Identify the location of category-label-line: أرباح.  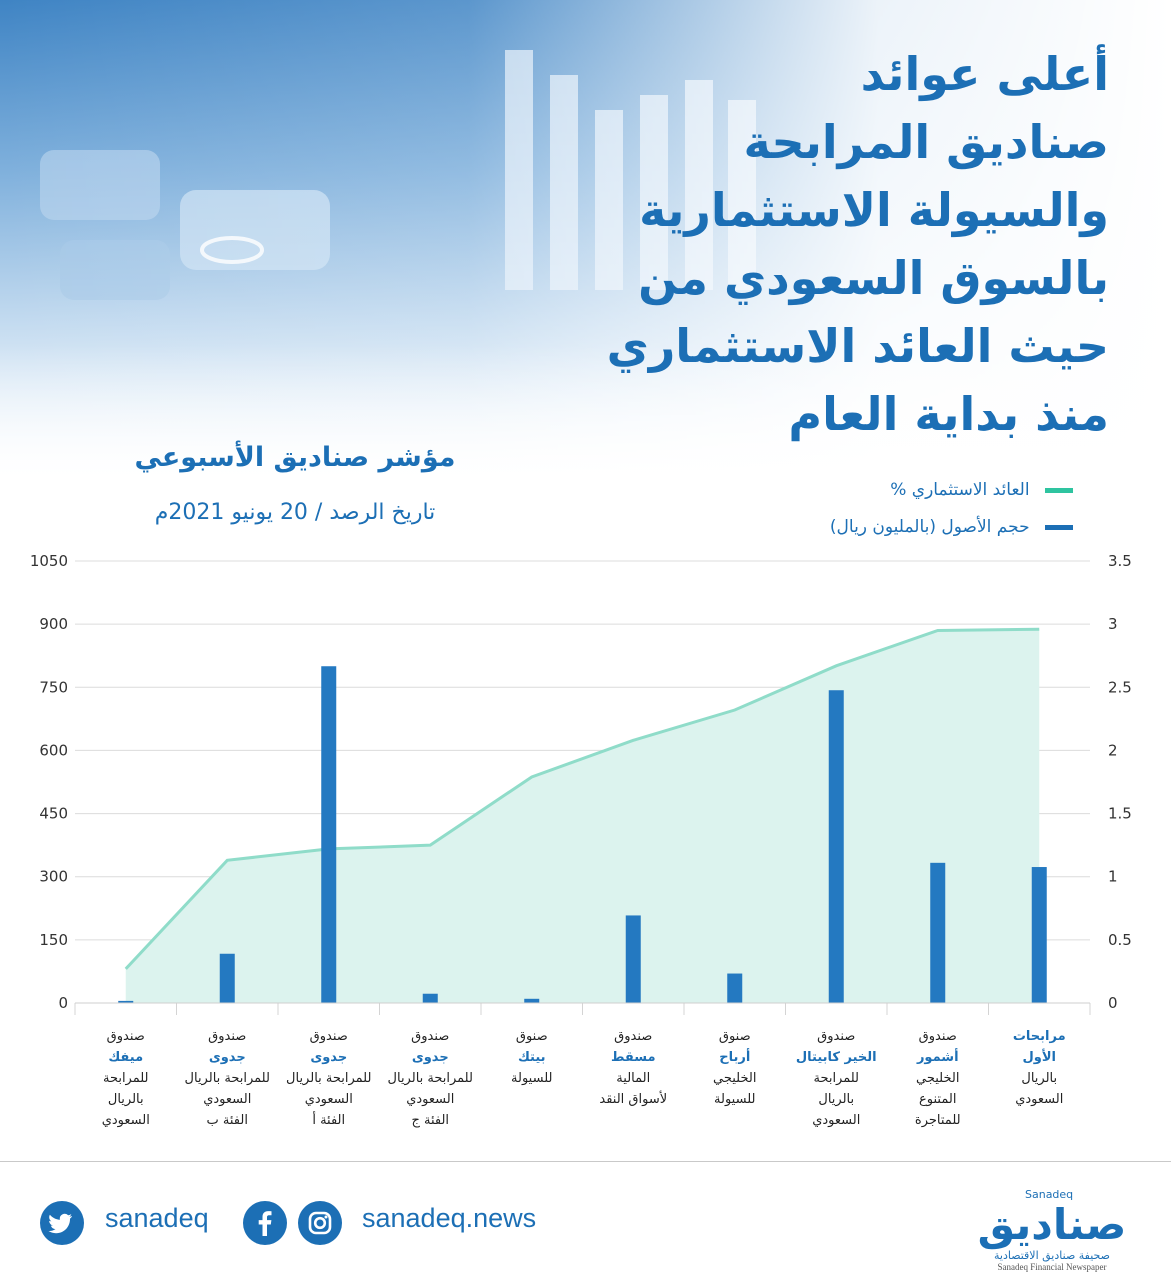
(734, 1056).